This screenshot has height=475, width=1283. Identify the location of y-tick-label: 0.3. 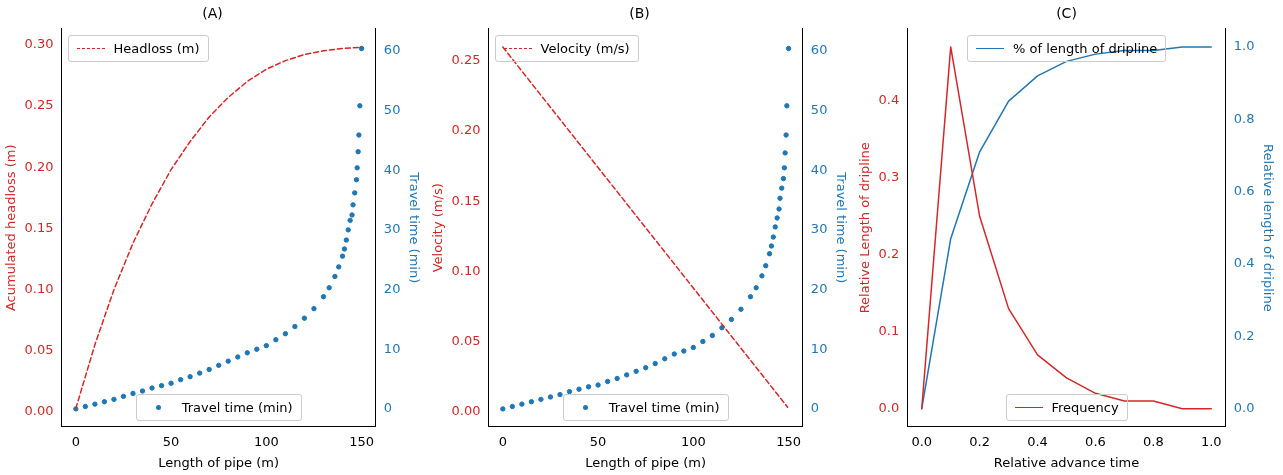
(889, 177).